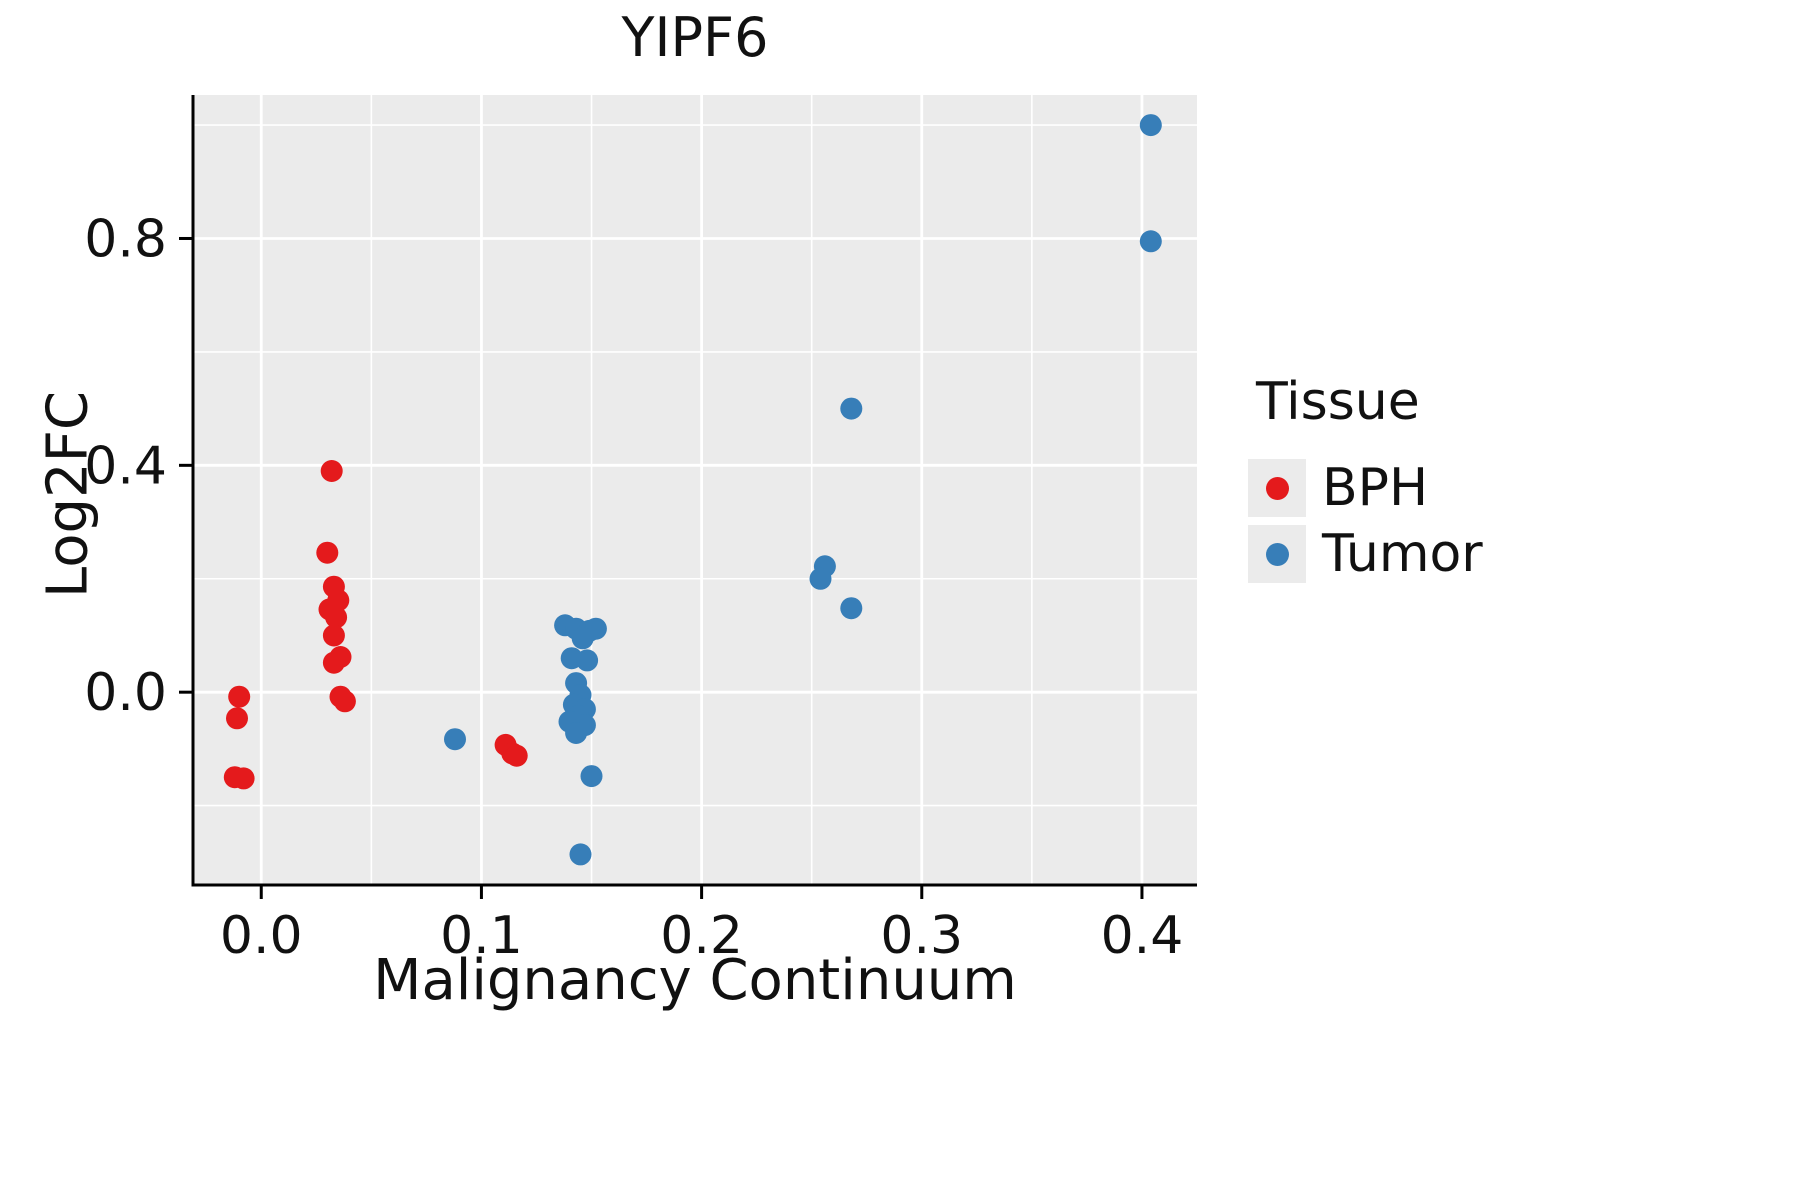 The height and width of the screenshot is (1200, 1800). I want to click on svg-text: 0.3, so click(921, 936).